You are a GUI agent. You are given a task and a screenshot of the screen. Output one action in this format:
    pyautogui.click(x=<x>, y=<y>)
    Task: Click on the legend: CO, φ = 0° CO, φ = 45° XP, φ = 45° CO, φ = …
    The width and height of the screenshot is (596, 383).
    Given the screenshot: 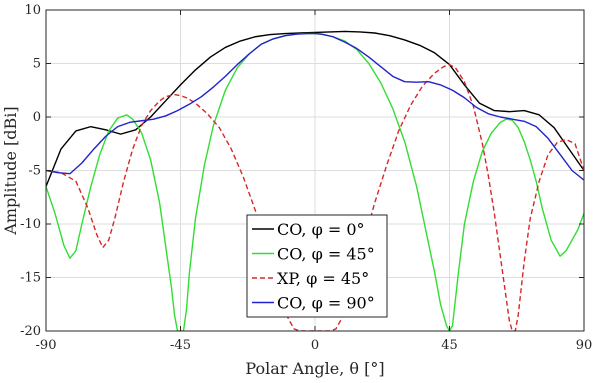 What is the action you would take?
    pyautogui.click(x=317, y=266)
    